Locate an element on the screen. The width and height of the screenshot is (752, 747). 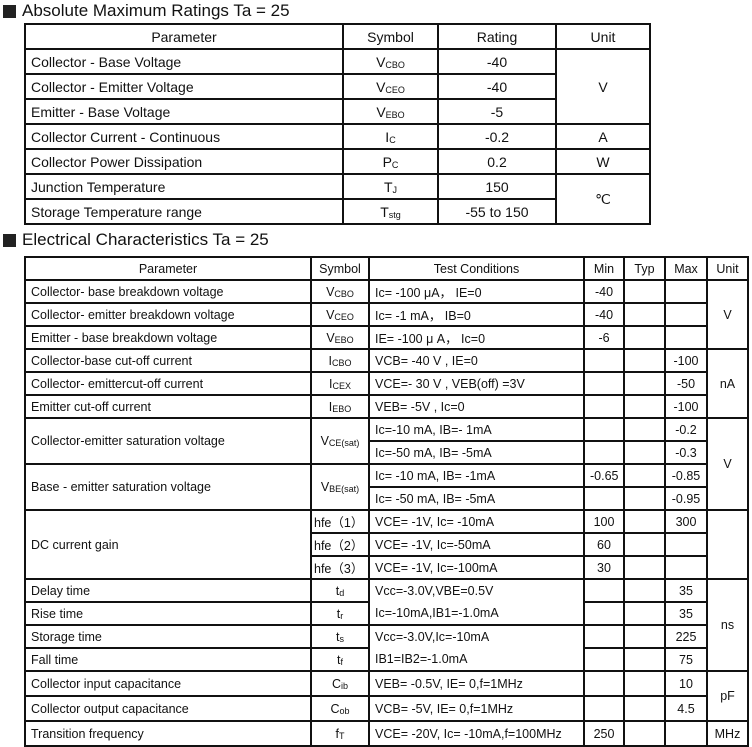
max-cell: 75 is located at coordinates (686, 659).